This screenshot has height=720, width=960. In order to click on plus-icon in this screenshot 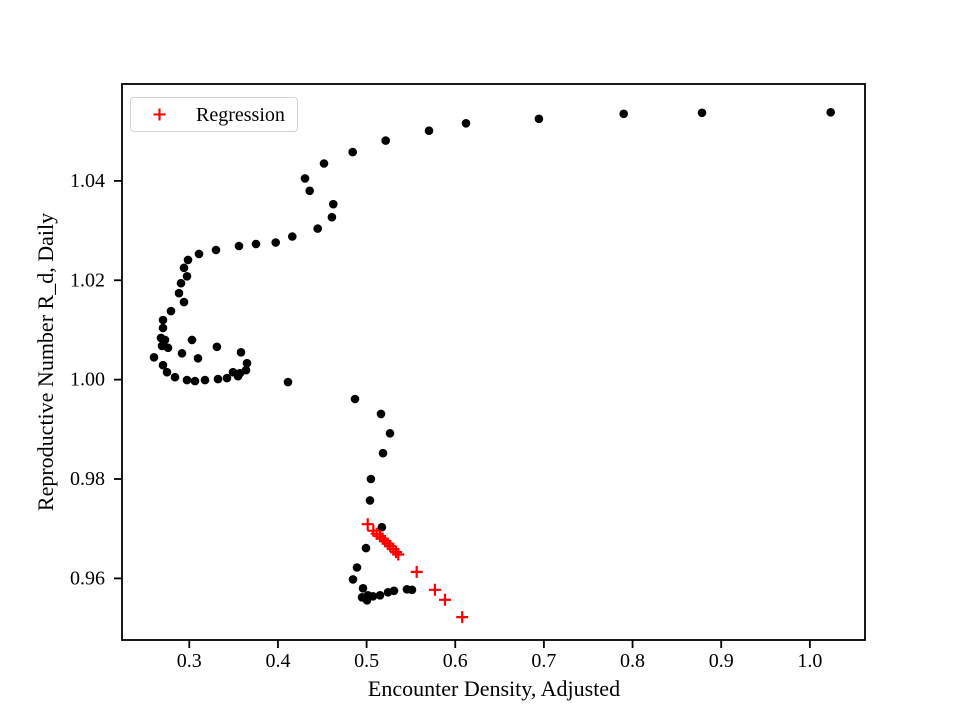, I will do `click(159, 114)`.